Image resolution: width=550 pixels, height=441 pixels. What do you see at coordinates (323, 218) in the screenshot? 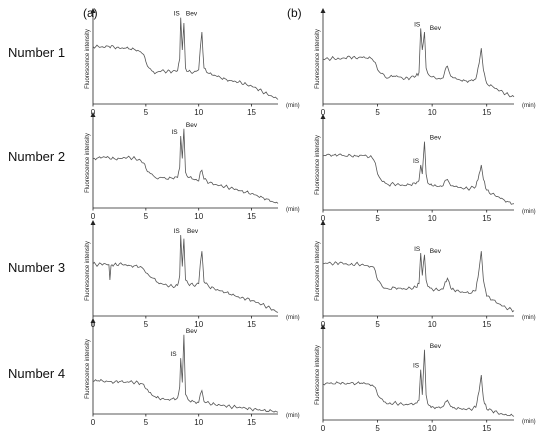
I see `panel-b-2-xtick-label: 0` at bounding box center [323, 218].